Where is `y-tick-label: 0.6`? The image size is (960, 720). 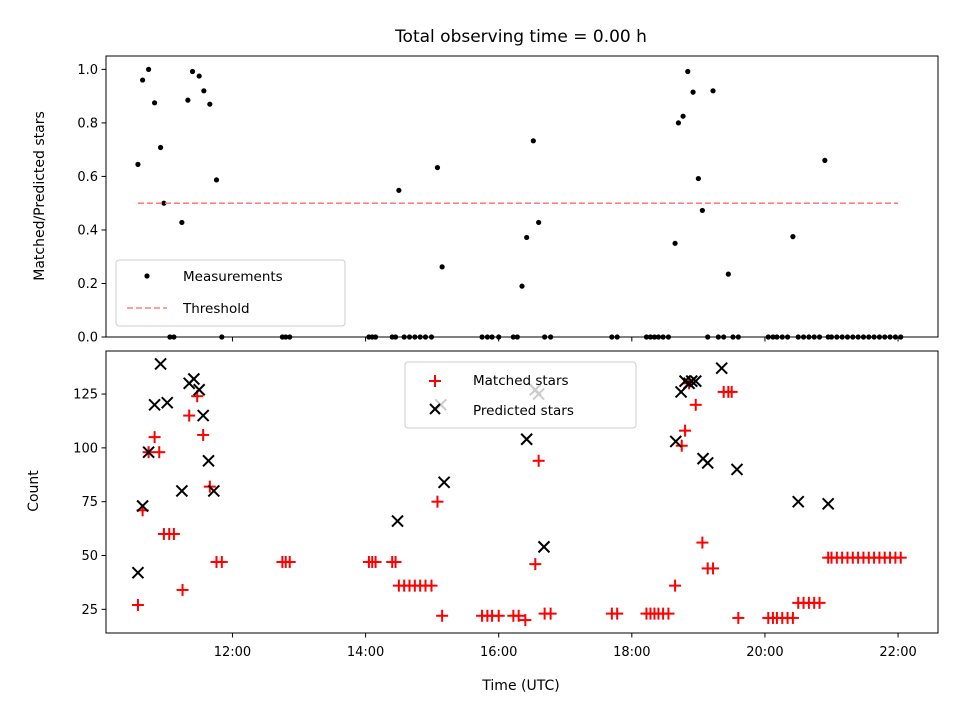
y-tick-label: 0.6 is located at coordinates (87, 177).